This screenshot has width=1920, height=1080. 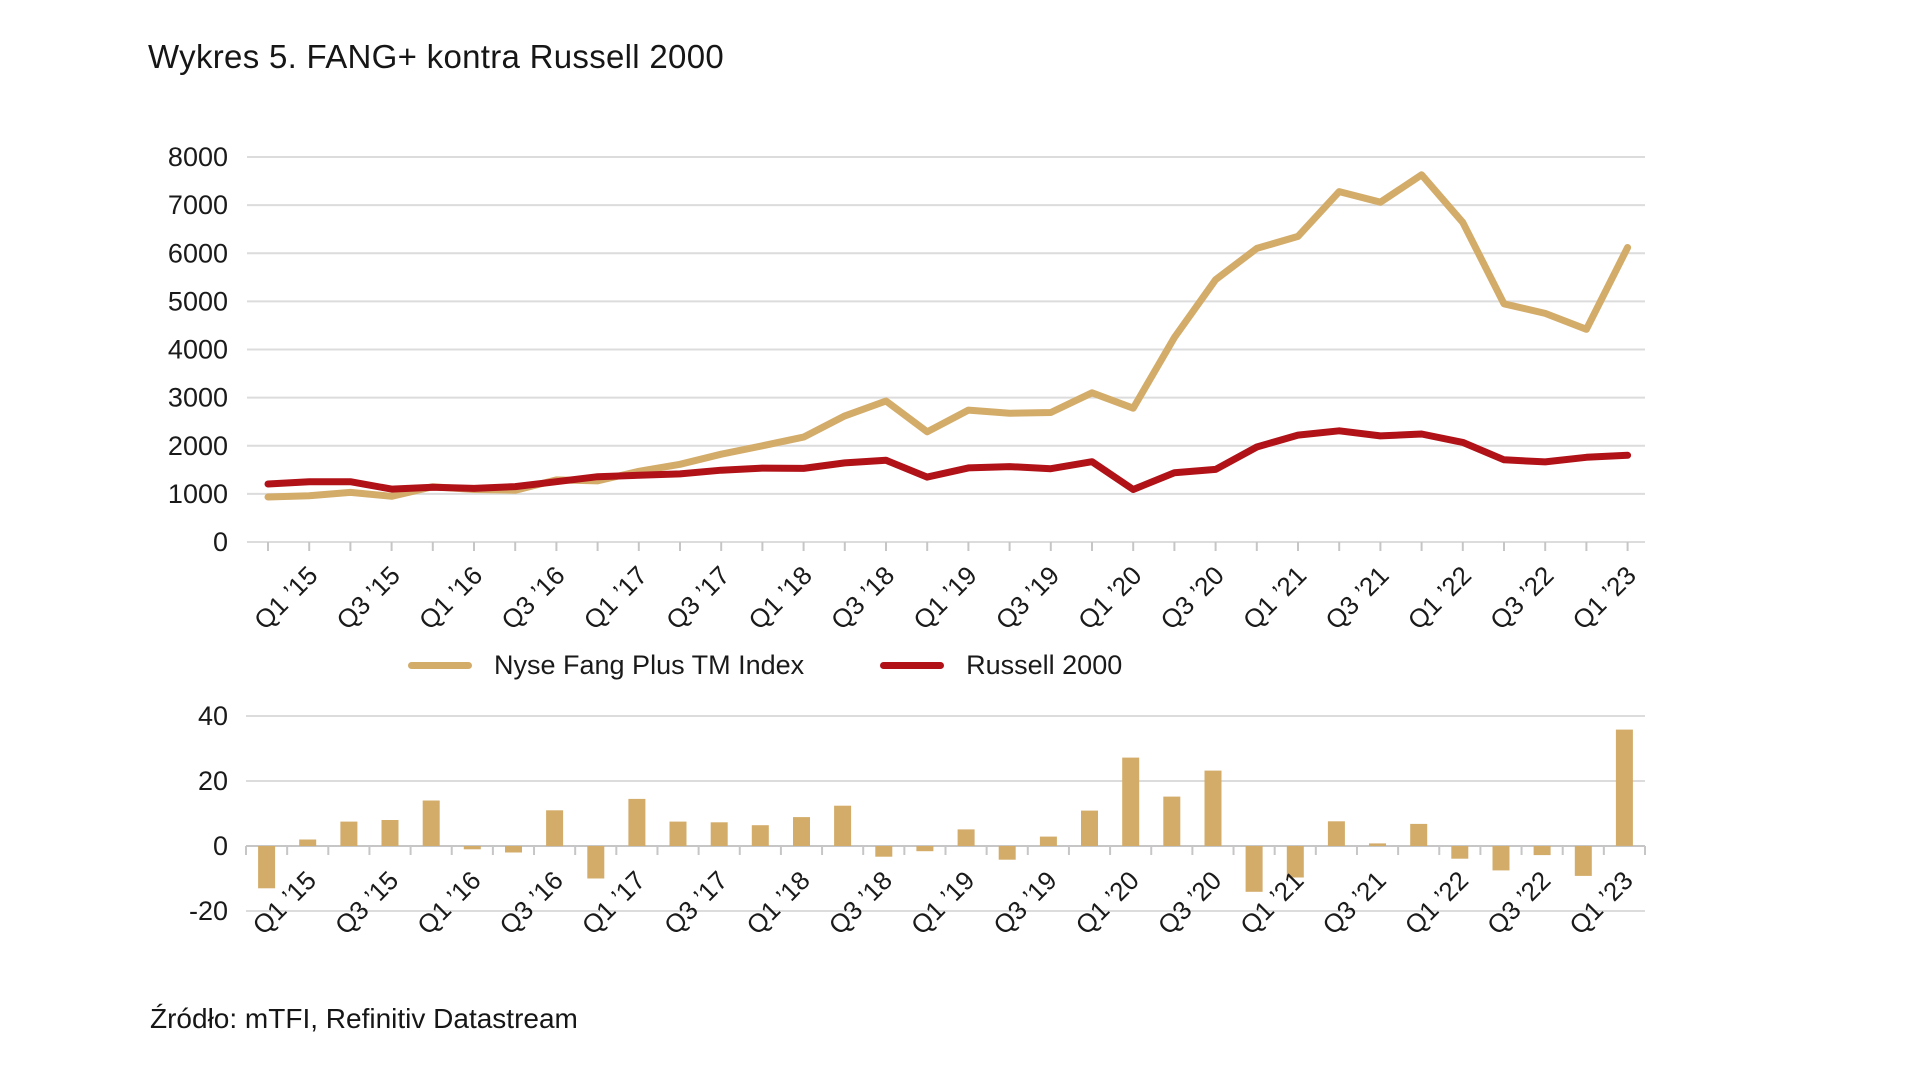 What do you see at coordinates (1213, 808) in the screenshot?
I see `bar-Q320` at bounding box center [1213, 808].